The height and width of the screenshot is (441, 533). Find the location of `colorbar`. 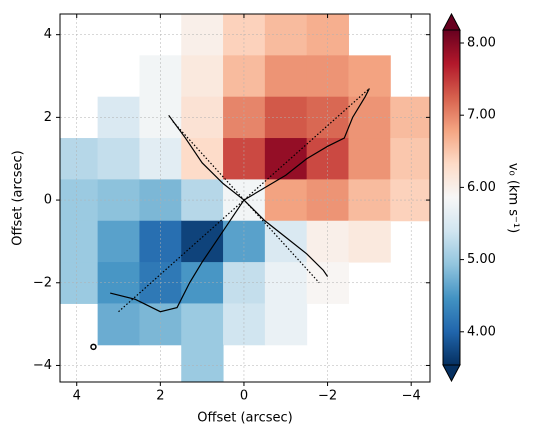

colorbar is located at coordinates (451, 197).